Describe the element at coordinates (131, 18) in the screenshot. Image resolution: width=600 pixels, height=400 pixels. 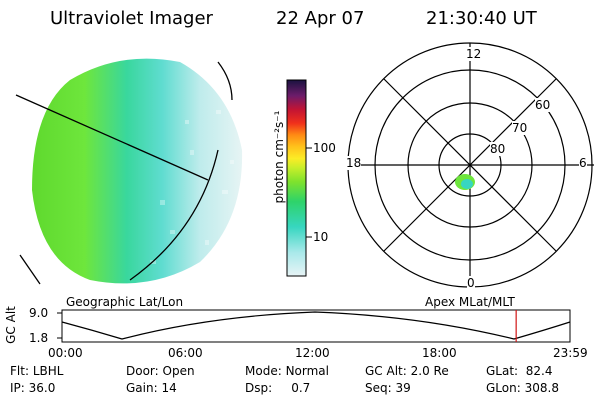
I see `instrument-title: Ultraviolet Imager` at that location.